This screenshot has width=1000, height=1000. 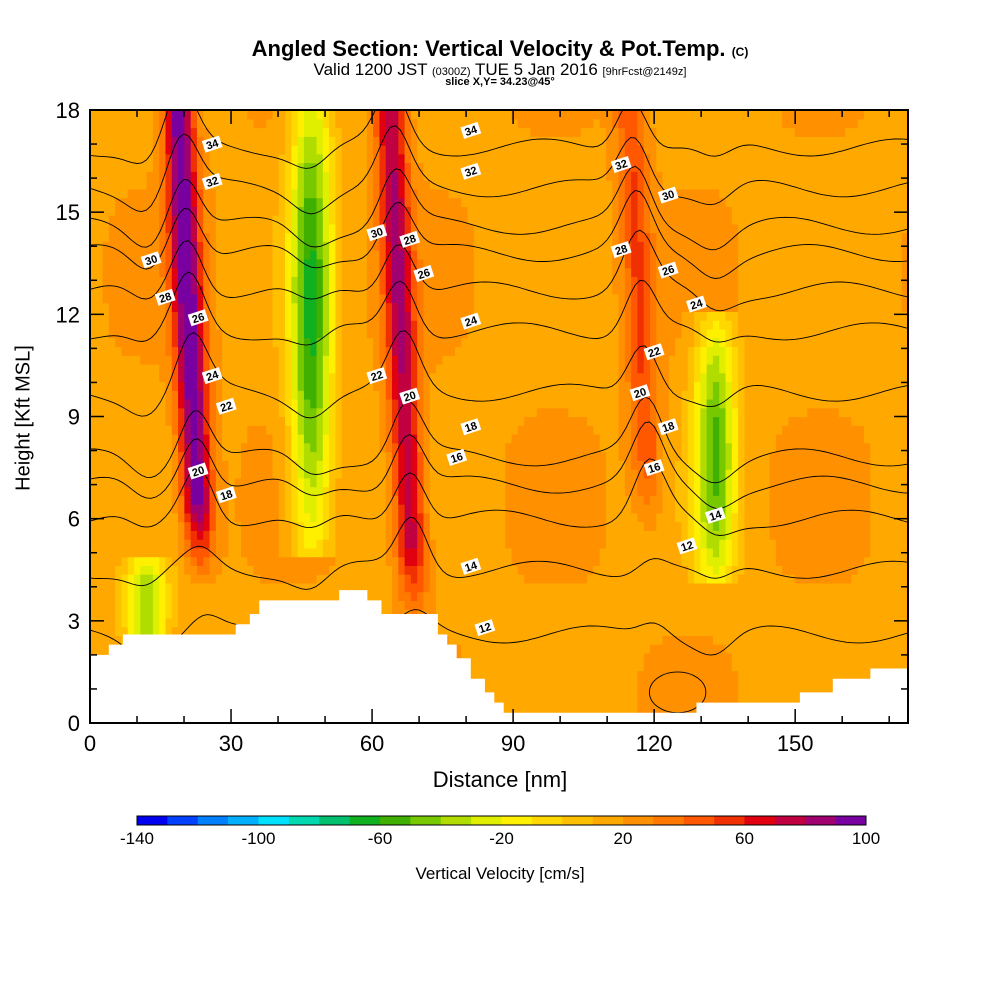 What do you see at coordinates (500, 873) in the screenshot?
I see `colorbar-title: Vertical Velocity [cm/s]` at bounding box center [500, 873].